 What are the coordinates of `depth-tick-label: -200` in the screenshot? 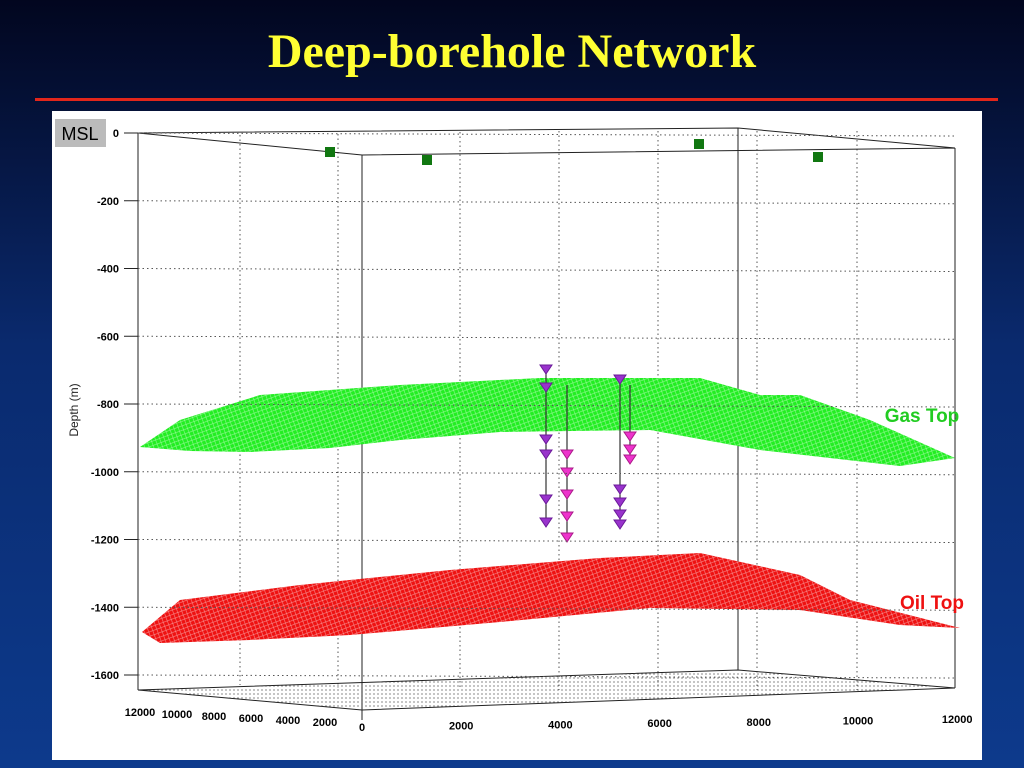 It's located at (108, 202).